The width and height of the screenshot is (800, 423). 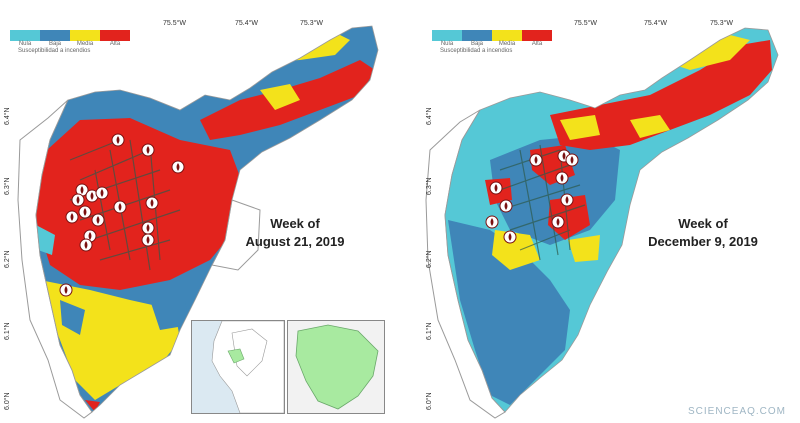 What do you see at coordinates (703, 241) in the screenshot?
I see `week-caption-line2: December 9, 2019` at bounding box center [703, 241].